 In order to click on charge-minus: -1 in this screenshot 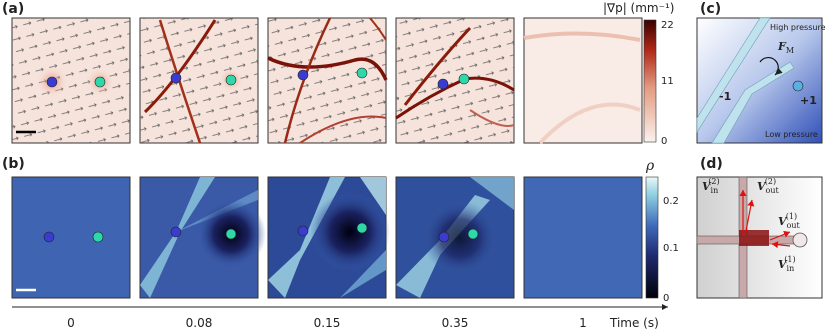, I will do `click(725, 96)`.